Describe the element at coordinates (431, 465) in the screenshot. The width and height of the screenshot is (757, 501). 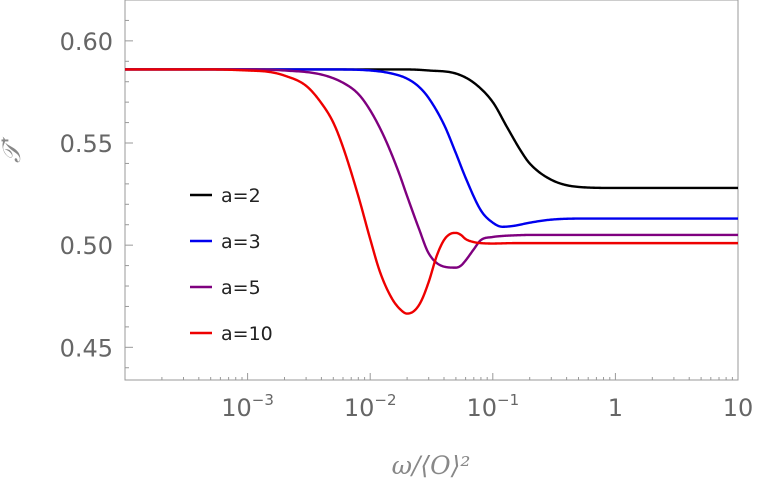
I see `x-axis-title: ω/⟨O⟩²` at that location.